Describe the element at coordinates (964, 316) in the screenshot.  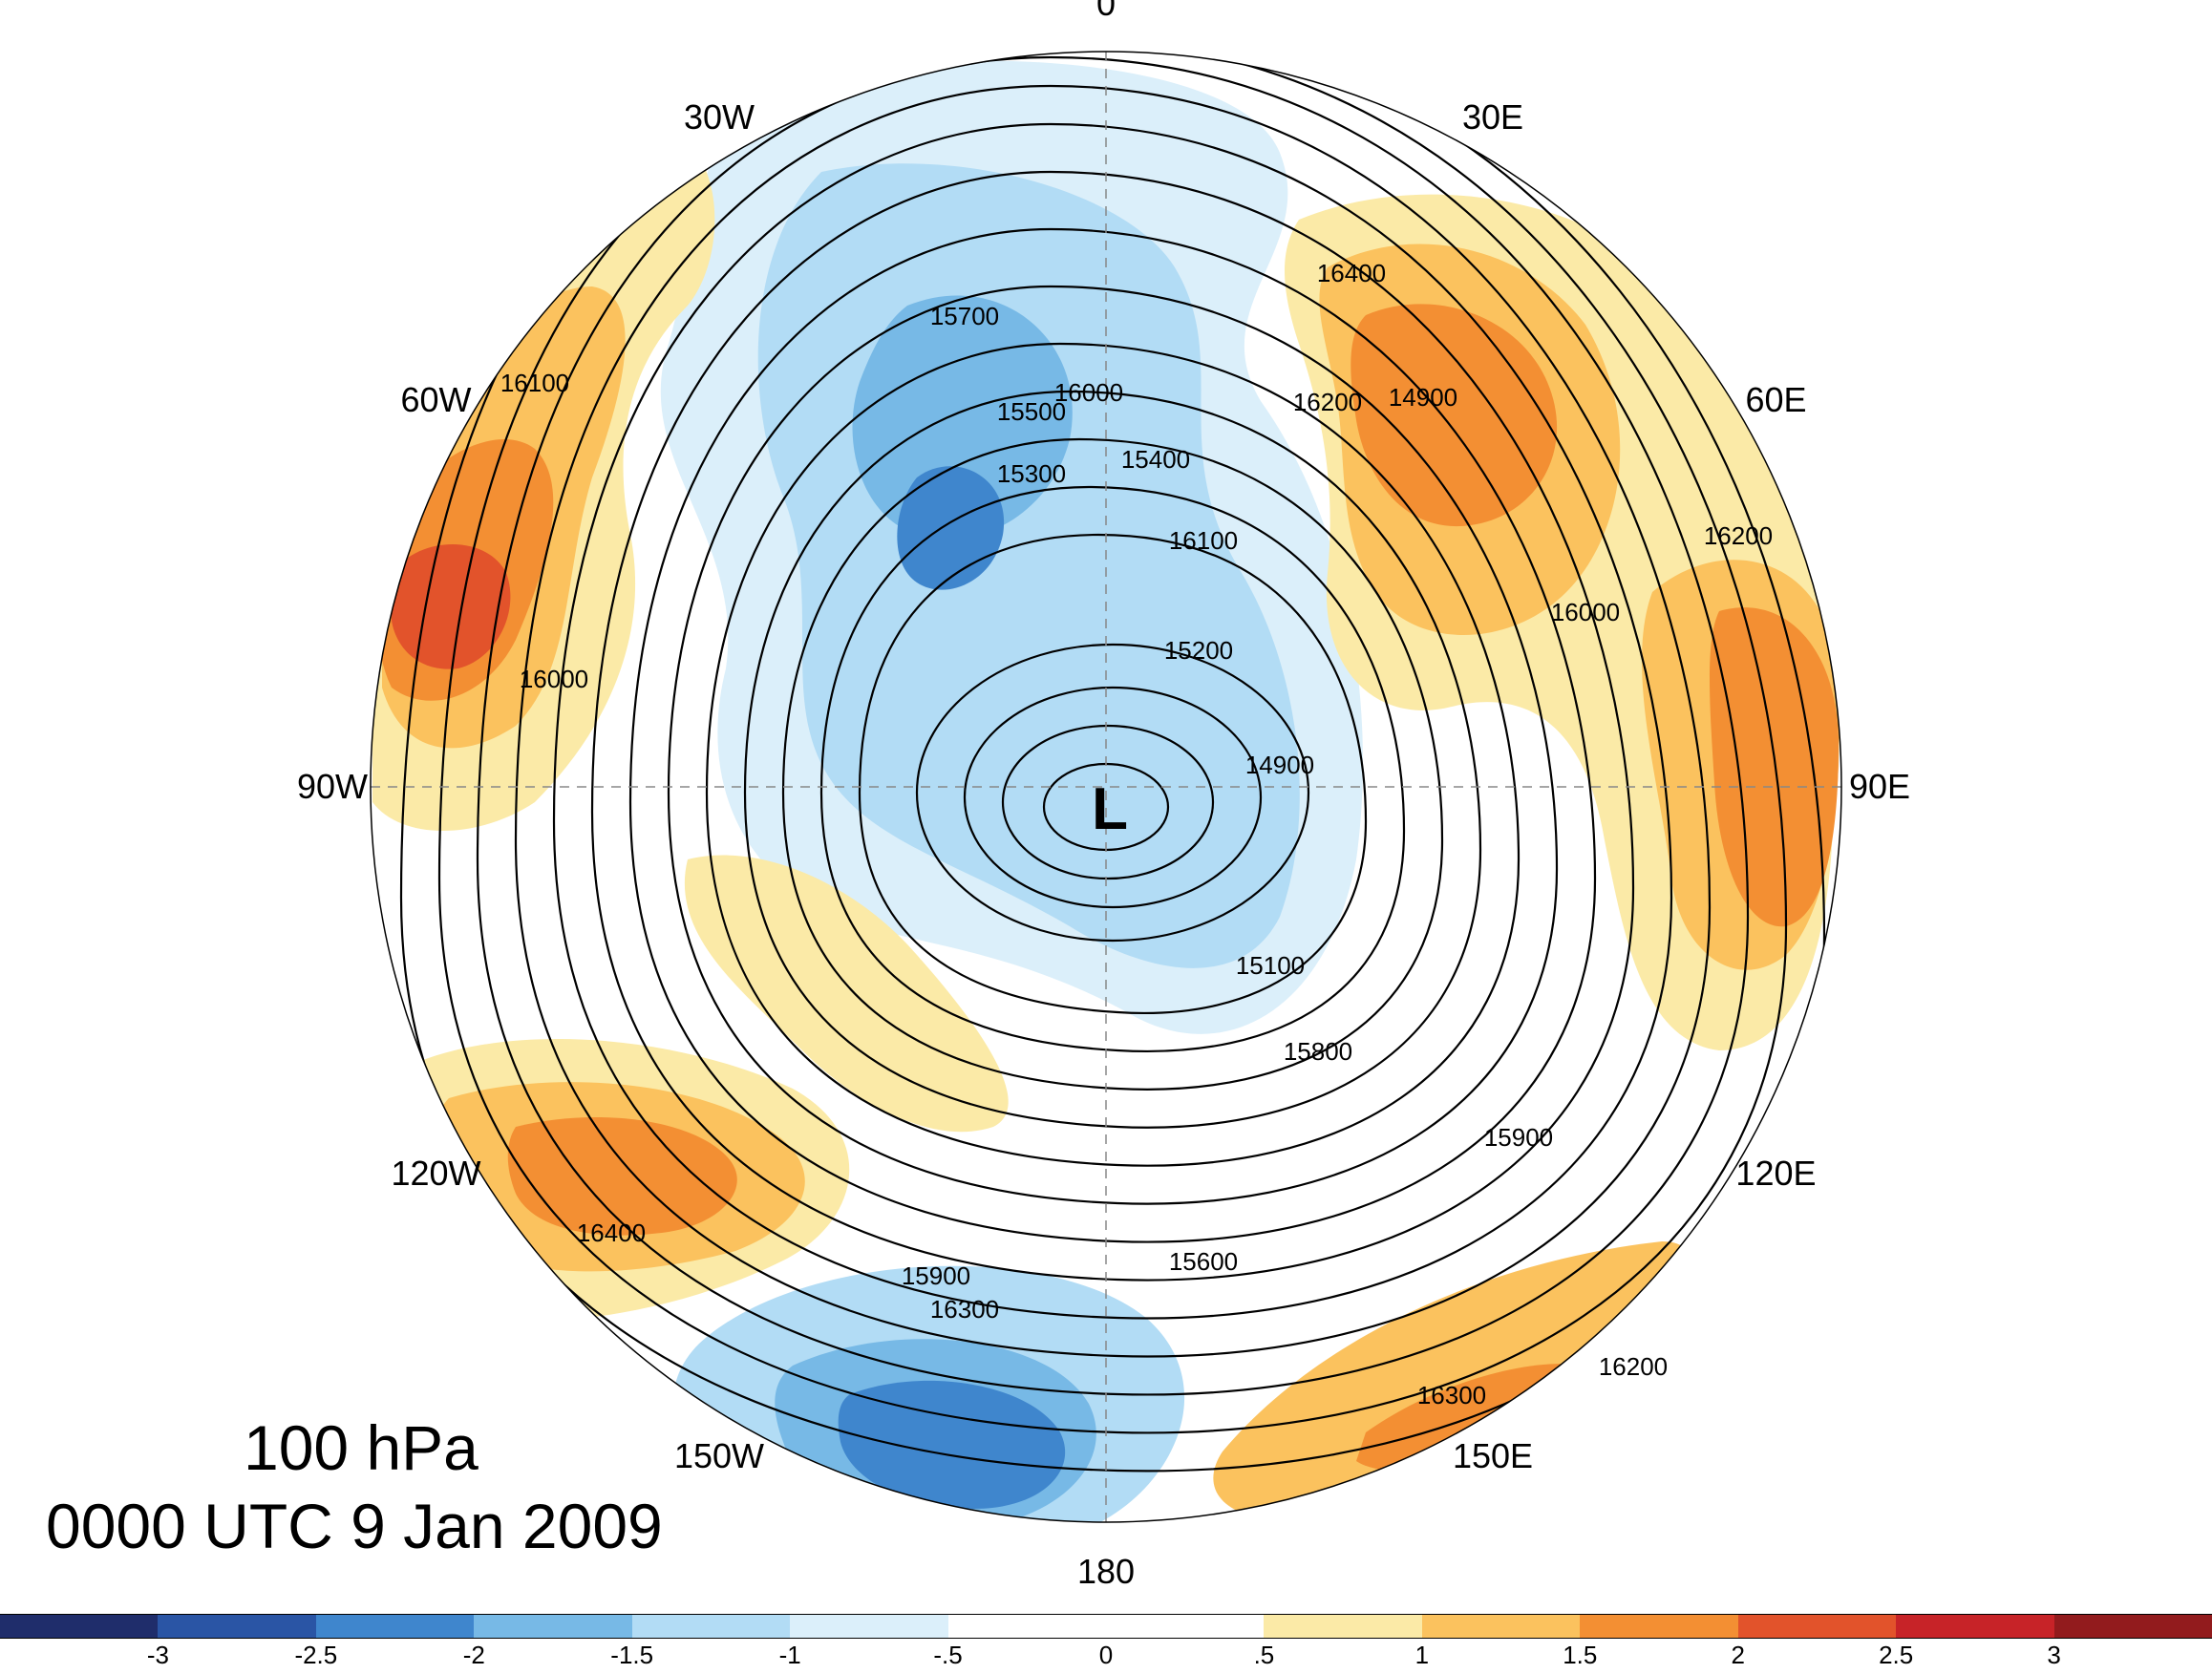
I see `contour-value-label: 15700` at that location.